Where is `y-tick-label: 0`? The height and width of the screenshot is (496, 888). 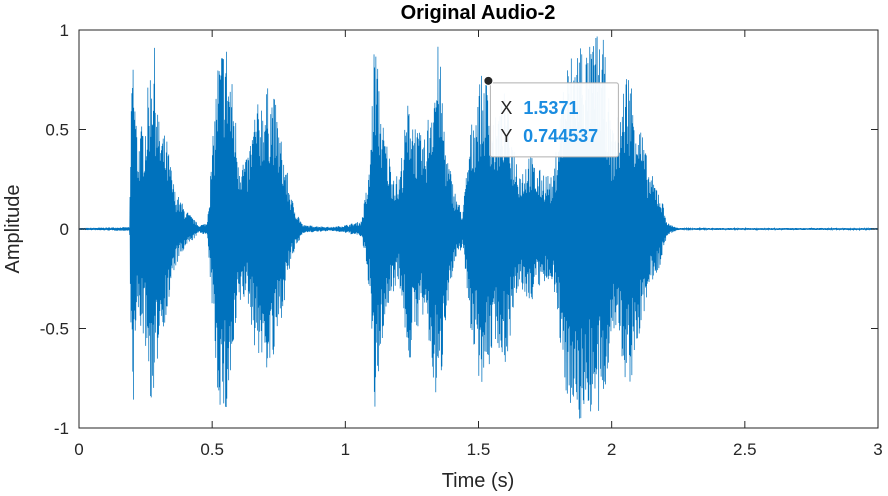 y-tick-label: 0 is located at coordinates (64, 229).